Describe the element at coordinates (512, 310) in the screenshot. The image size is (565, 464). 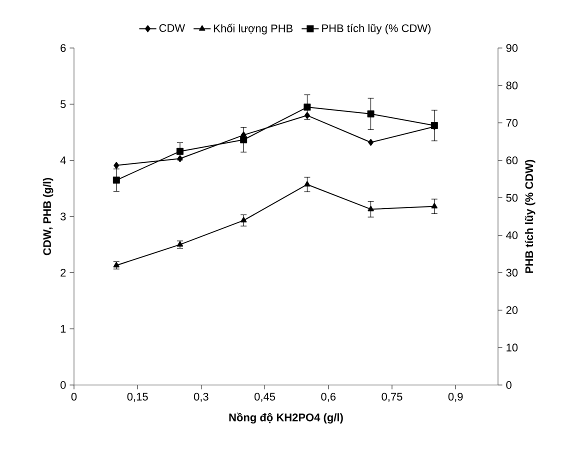
I see `y2-tick-label: 20` at that location.